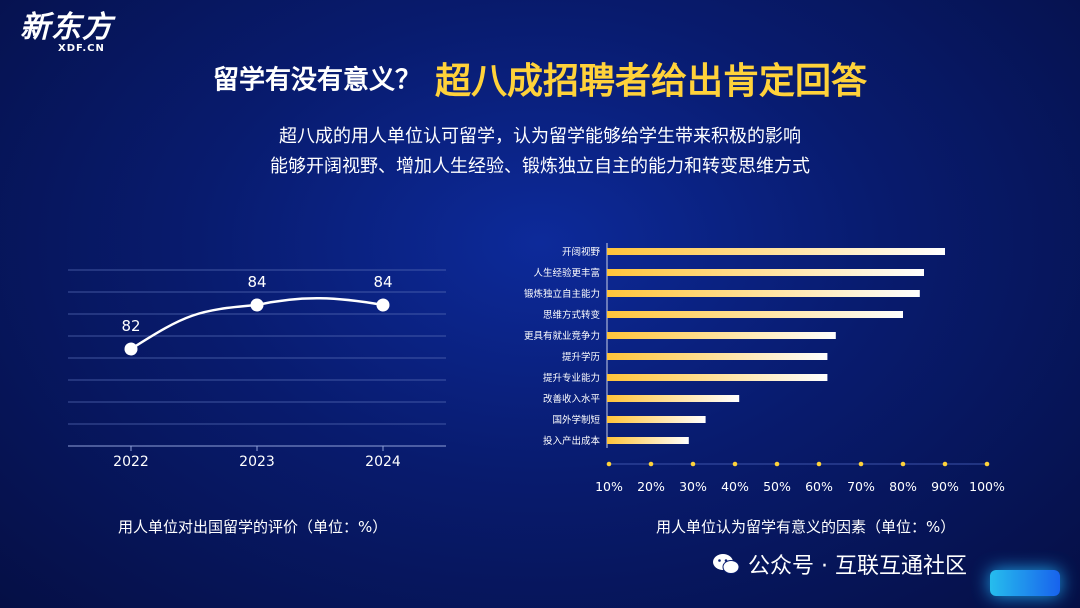 This screenshot has height=608, width=1080. I want to click on category-label: 改善收入水平, so click(572, 399).